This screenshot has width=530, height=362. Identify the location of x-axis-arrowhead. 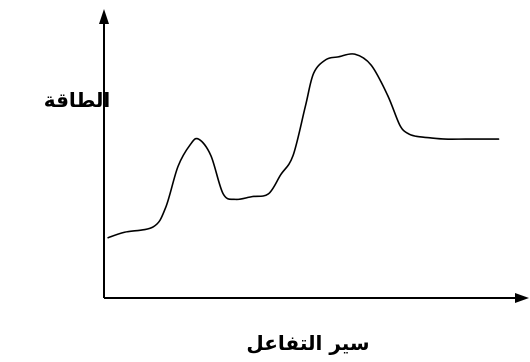
(522, 298).